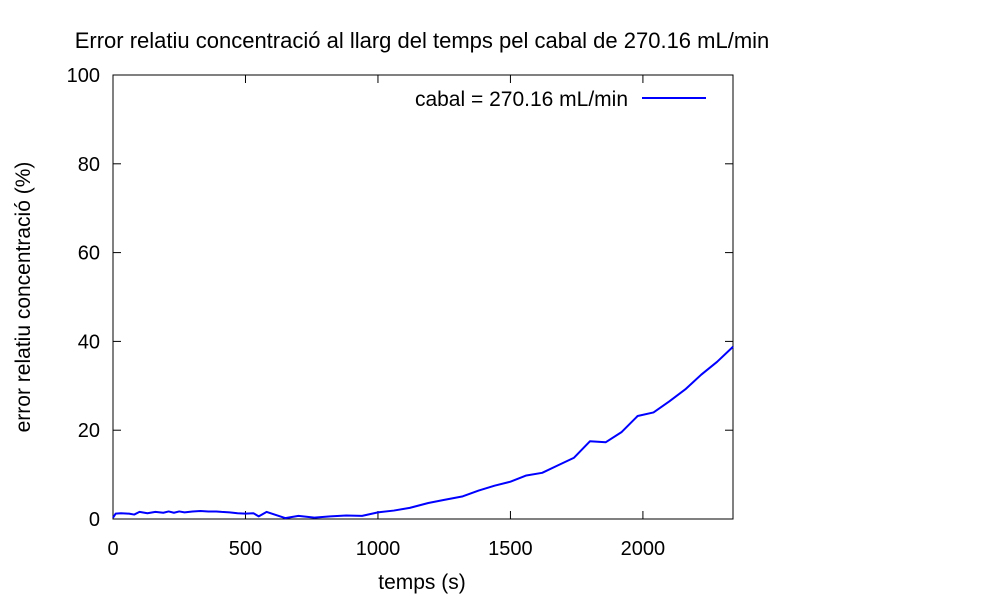 The height and width of the screenshot is (600, 1000). I want to click on y-tick-label: 20, so click(89, 431).